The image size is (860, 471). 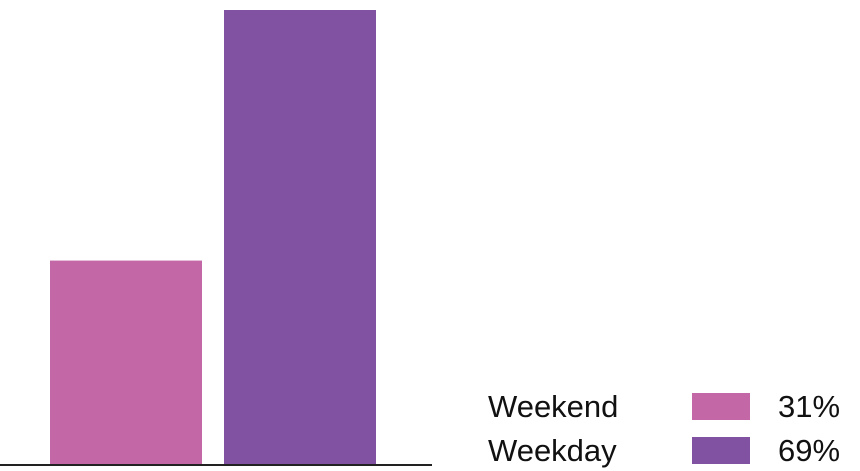 I want to click on legend-item-weekend: Weekend 31%, so click(x=664, y=406).